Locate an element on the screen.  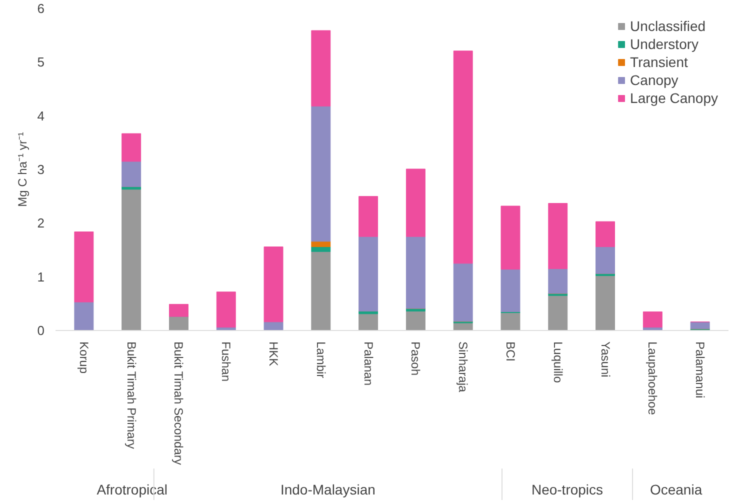
x-tick-label: Fushan is located at coordinates (226, 362).